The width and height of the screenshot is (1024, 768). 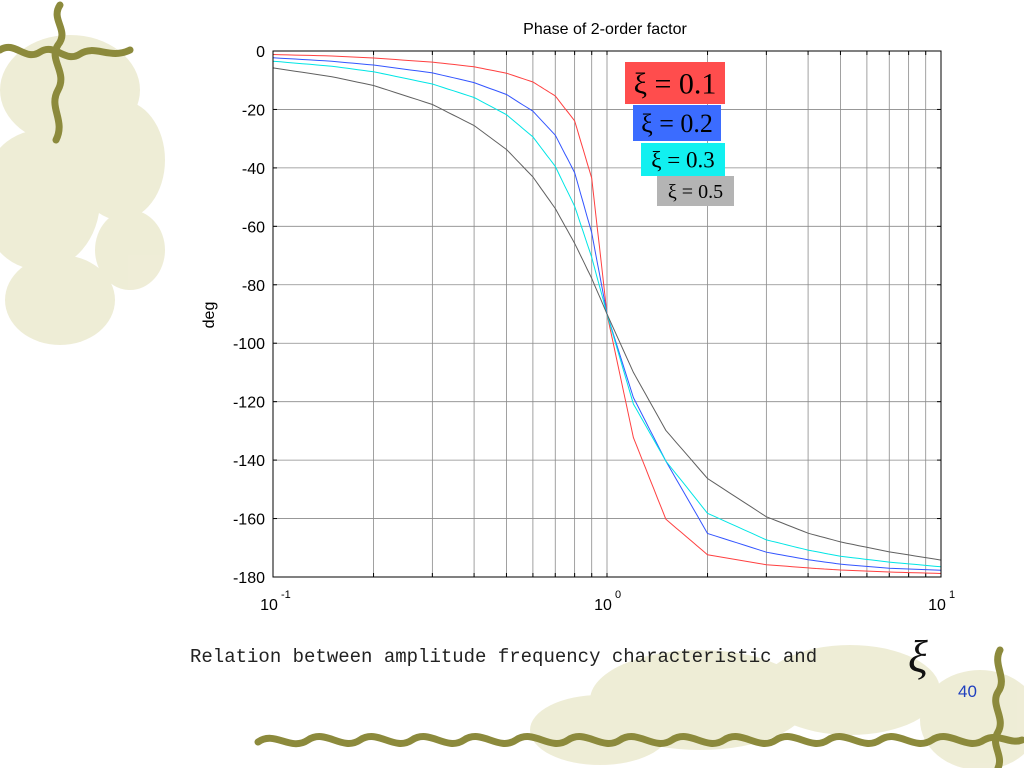 What do you see at coordinates (253, 286) in the screenshot?
I see `y-tick-label: -80` at bounding box center [253, 286].